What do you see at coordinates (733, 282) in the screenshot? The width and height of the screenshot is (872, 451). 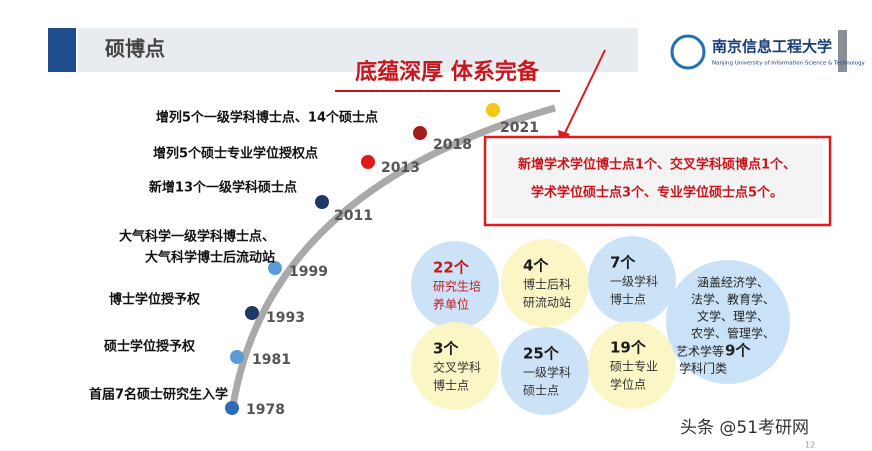 I see `discipline-line: 涵盖经济学、` at bounding box center [733, 282].